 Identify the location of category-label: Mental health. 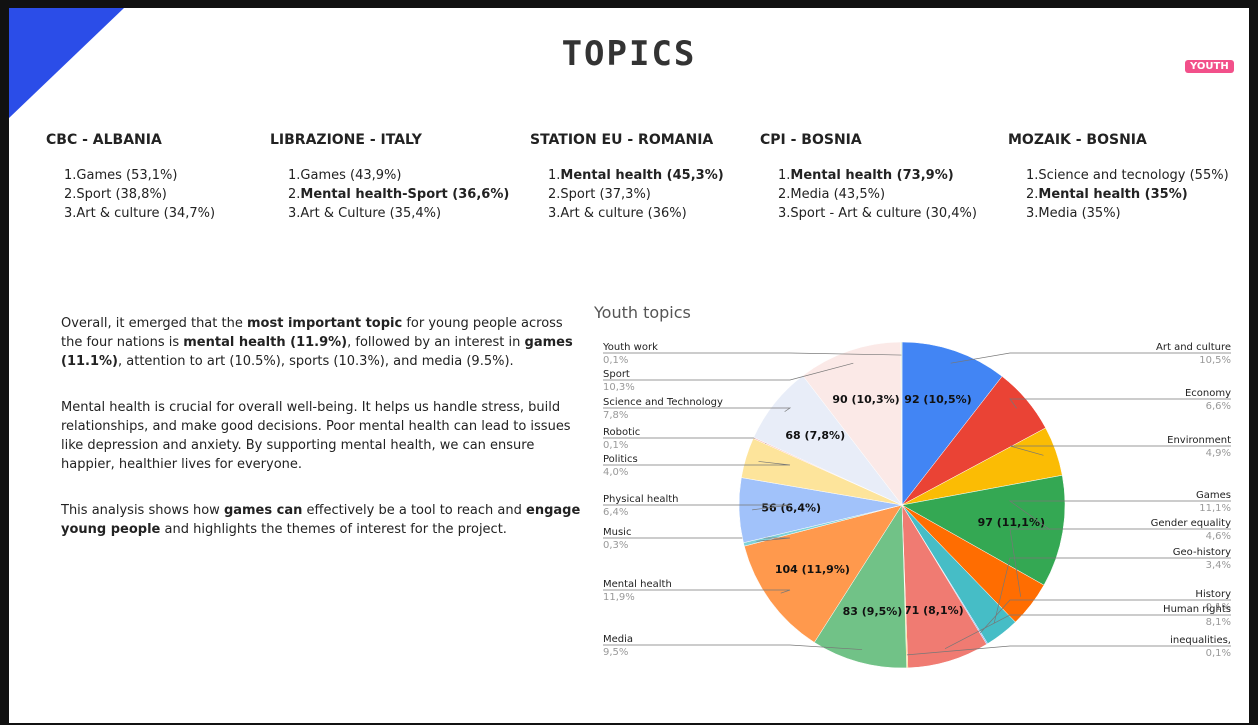
(637, 584).